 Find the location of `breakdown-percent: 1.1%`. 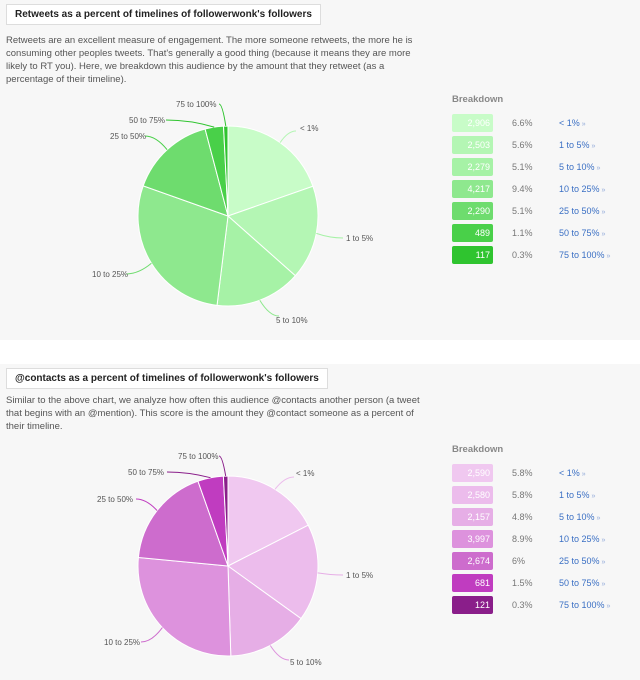

breakdown-percent: 1.1% is located at coordinates (522, 233).